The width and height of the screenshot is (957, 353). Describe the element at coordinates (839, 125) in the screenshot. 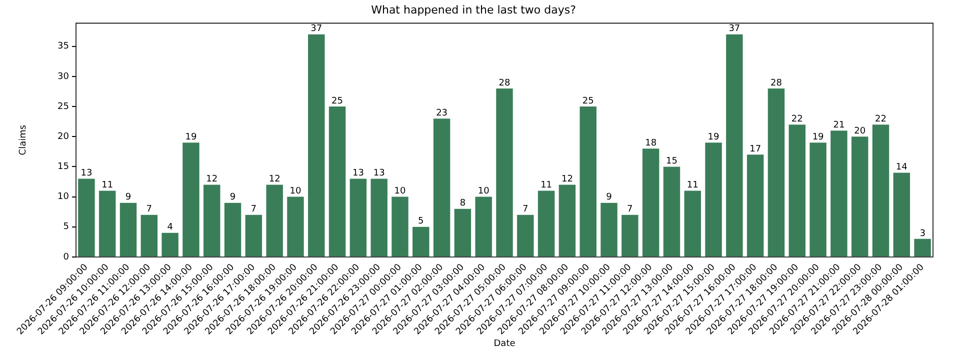

I see `data-label: 21` at that location.